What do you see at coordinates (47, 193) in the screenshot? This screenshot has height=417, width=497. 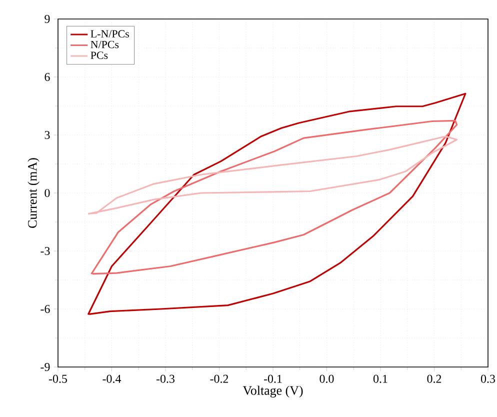 I see `y-tick-label: 0` at bounding box center [47, 193].